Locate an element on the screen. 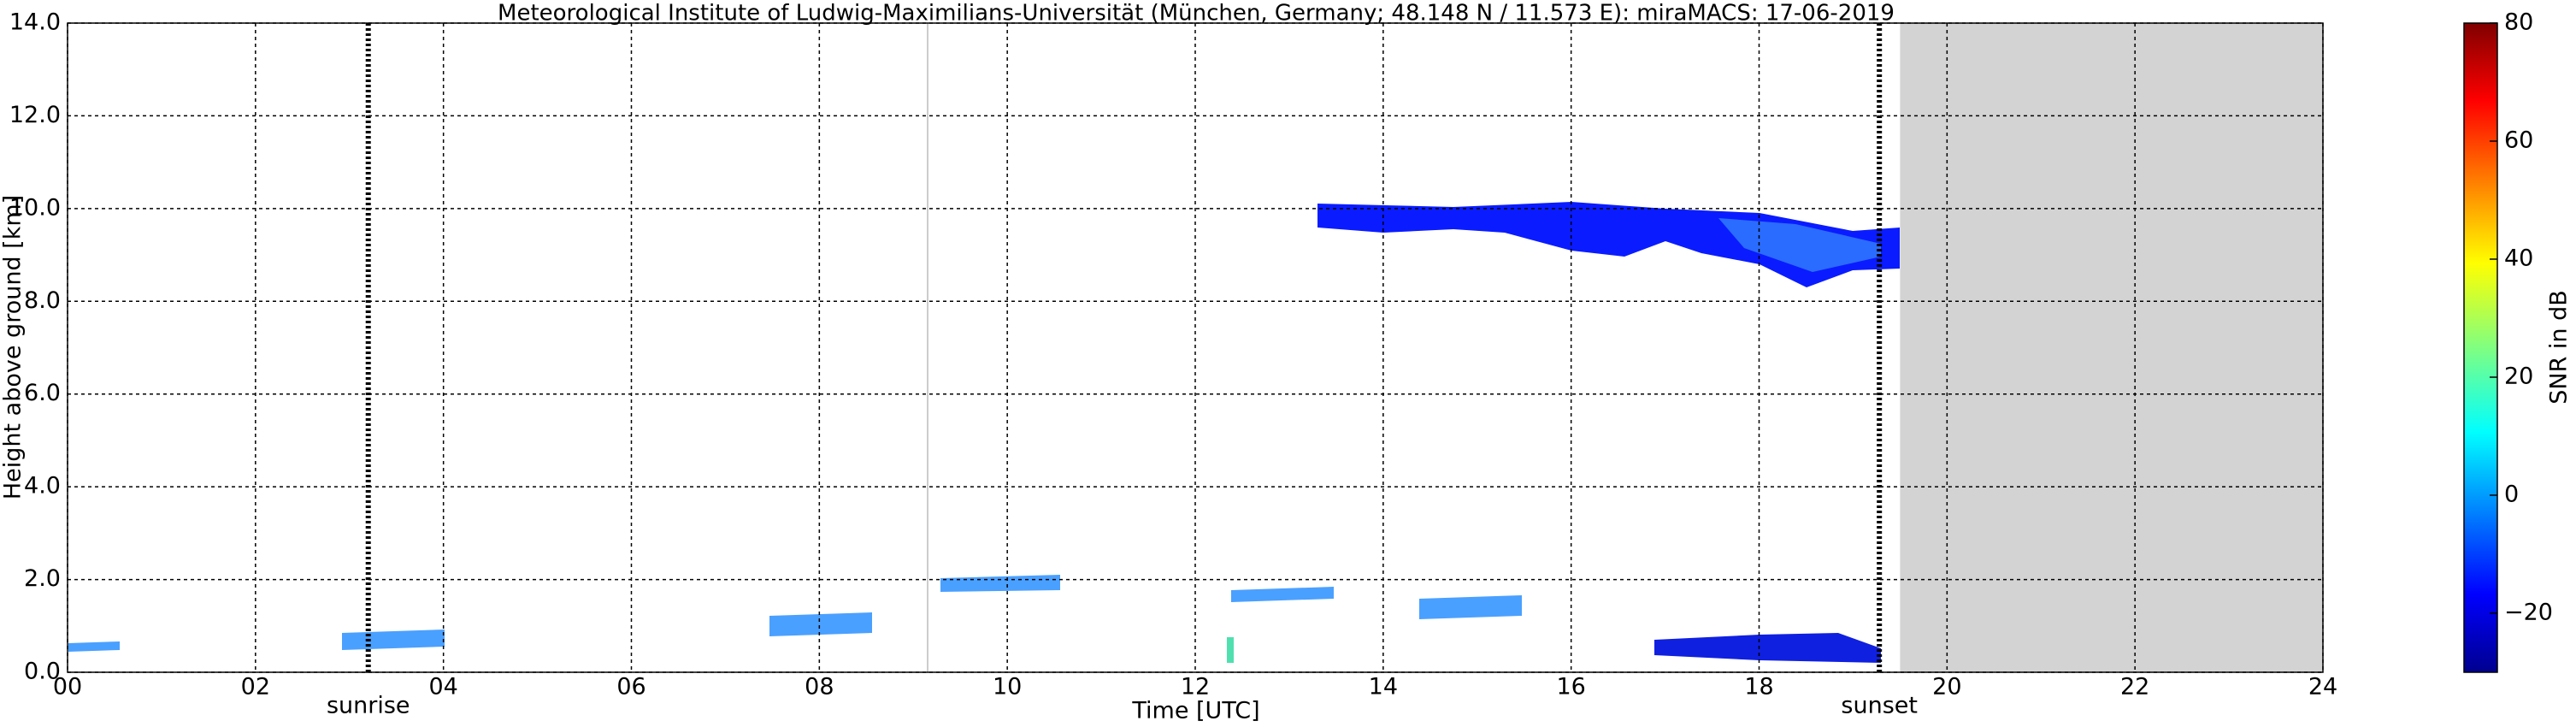 The height and width of the screenshot is (727, 2576). colorbar-label: SNR in dB is located at coordinates (2559, 347).